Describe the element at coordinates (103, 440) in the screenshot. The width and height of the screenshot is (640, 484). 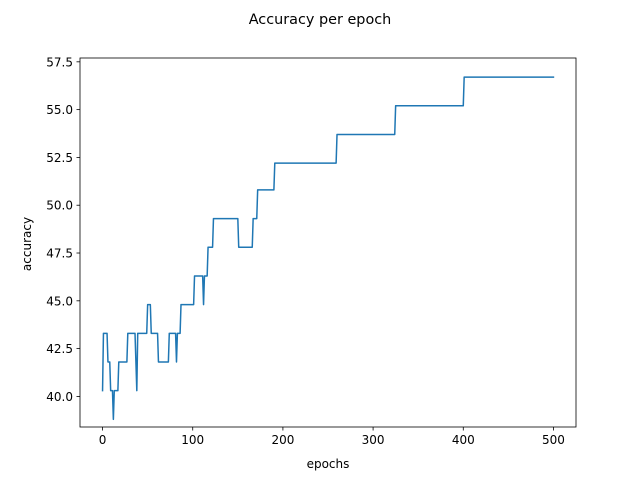
I see `x-tick-label: 0` at that location.